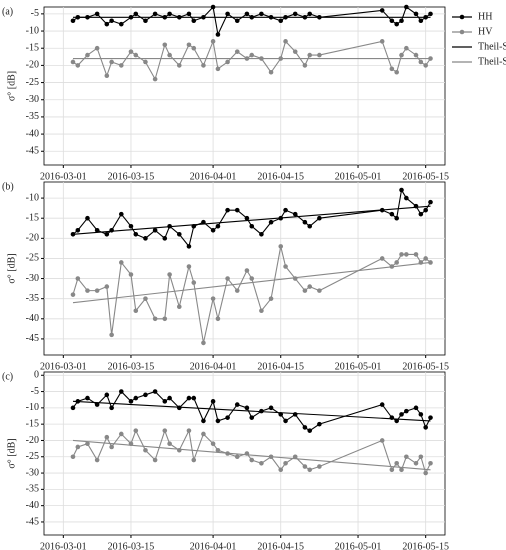  I want to click on x-tick-label: 2016-04-01, so click(213, 545).